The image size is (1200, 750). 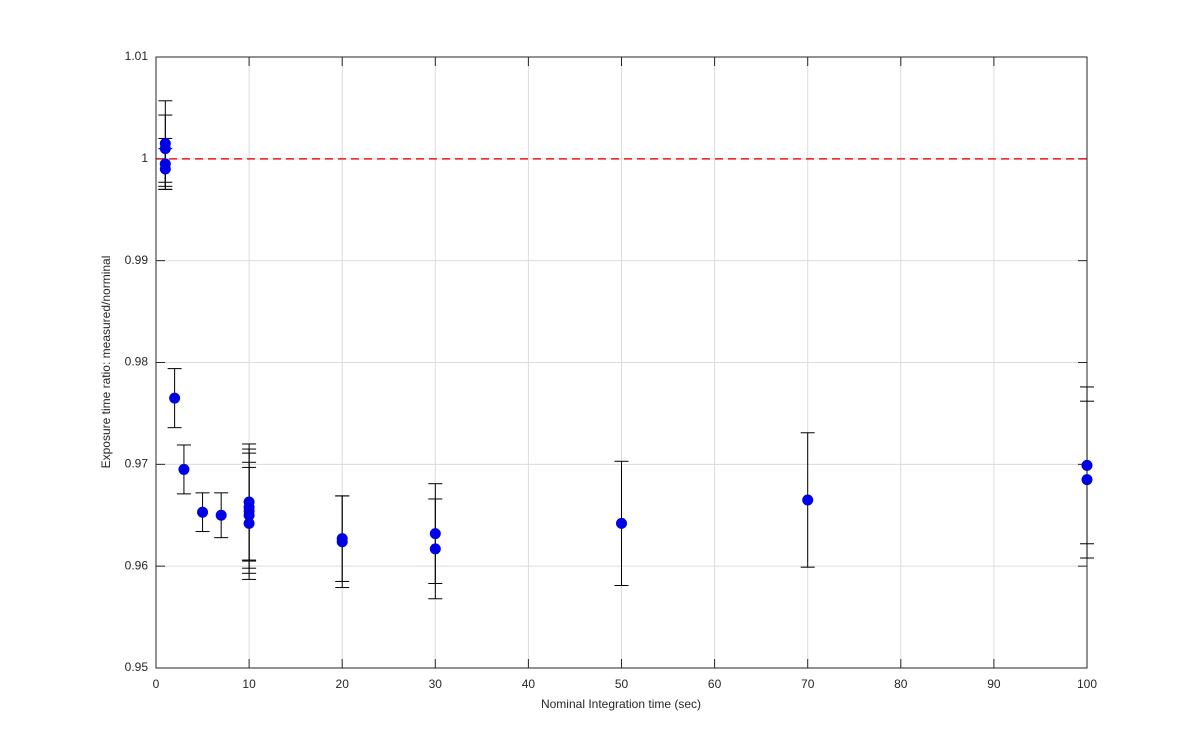 What do you see at coordinates (622, 684) in the screenshot?
I see `x-tick-label: 50` at bounding box center [622, 684].